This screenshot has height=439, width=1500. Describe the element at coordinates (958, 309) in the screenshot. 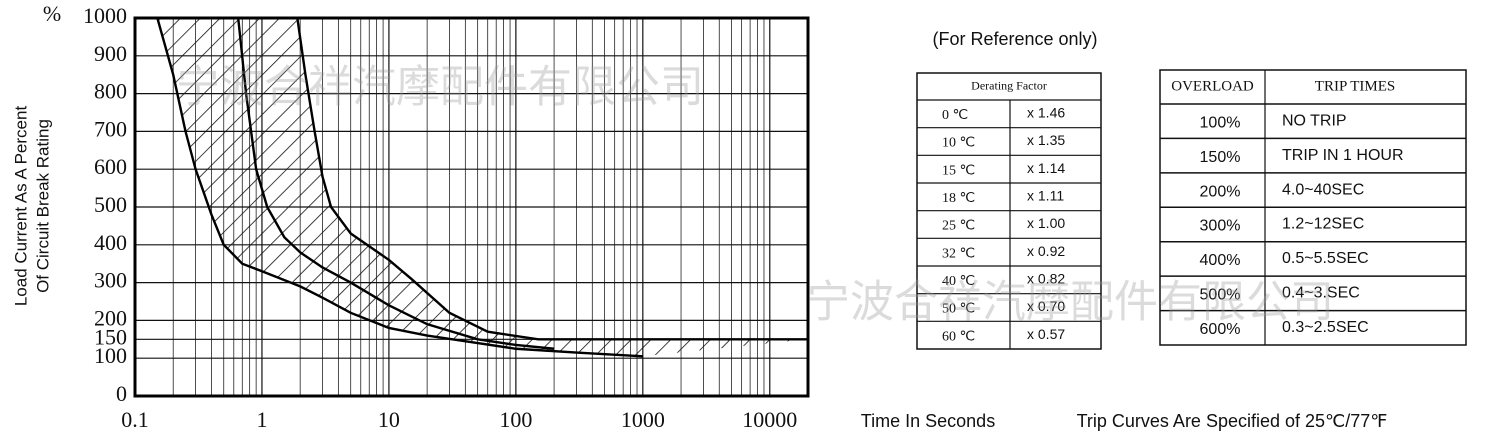

I see `table-cell: 50 ℃` at that location.